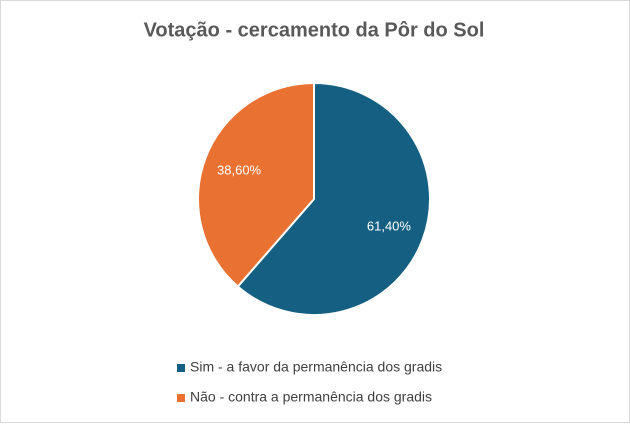 The width and height of the screenshot is (630, 428). I want to click on pie-slice, so click(256, 184).